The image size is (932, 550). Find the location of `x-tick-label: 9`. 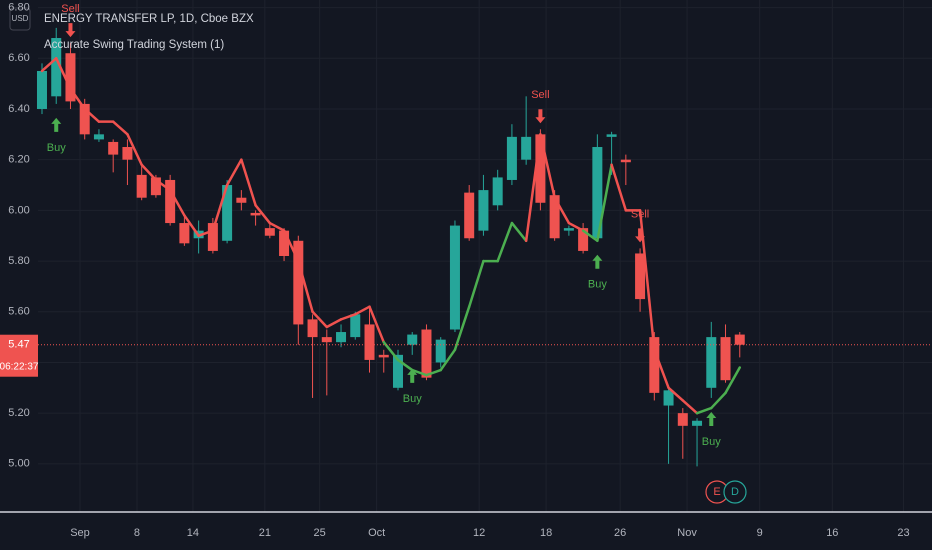

x-tick-label: 9 is located at coordinates (760, 533).